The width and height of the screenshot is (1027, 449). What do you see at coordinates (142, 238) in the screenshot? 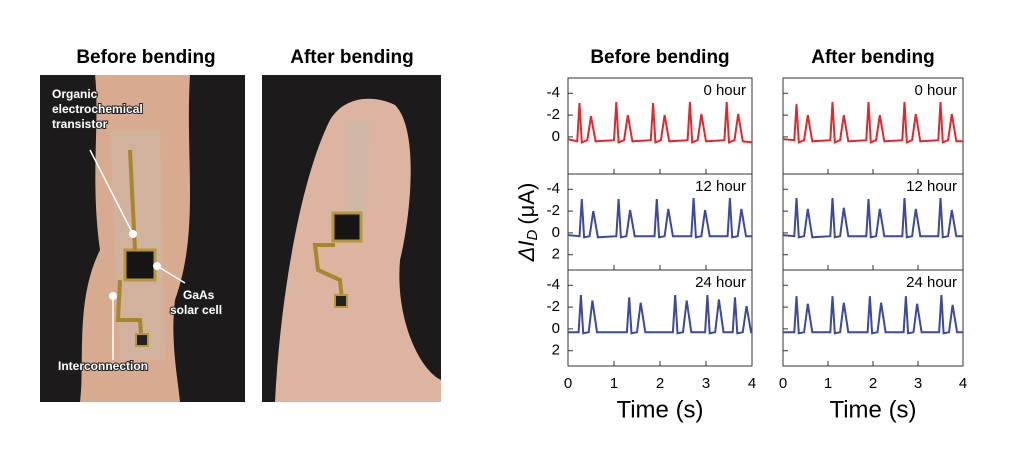
I see `photo-before` at bounding box center [142, 238].